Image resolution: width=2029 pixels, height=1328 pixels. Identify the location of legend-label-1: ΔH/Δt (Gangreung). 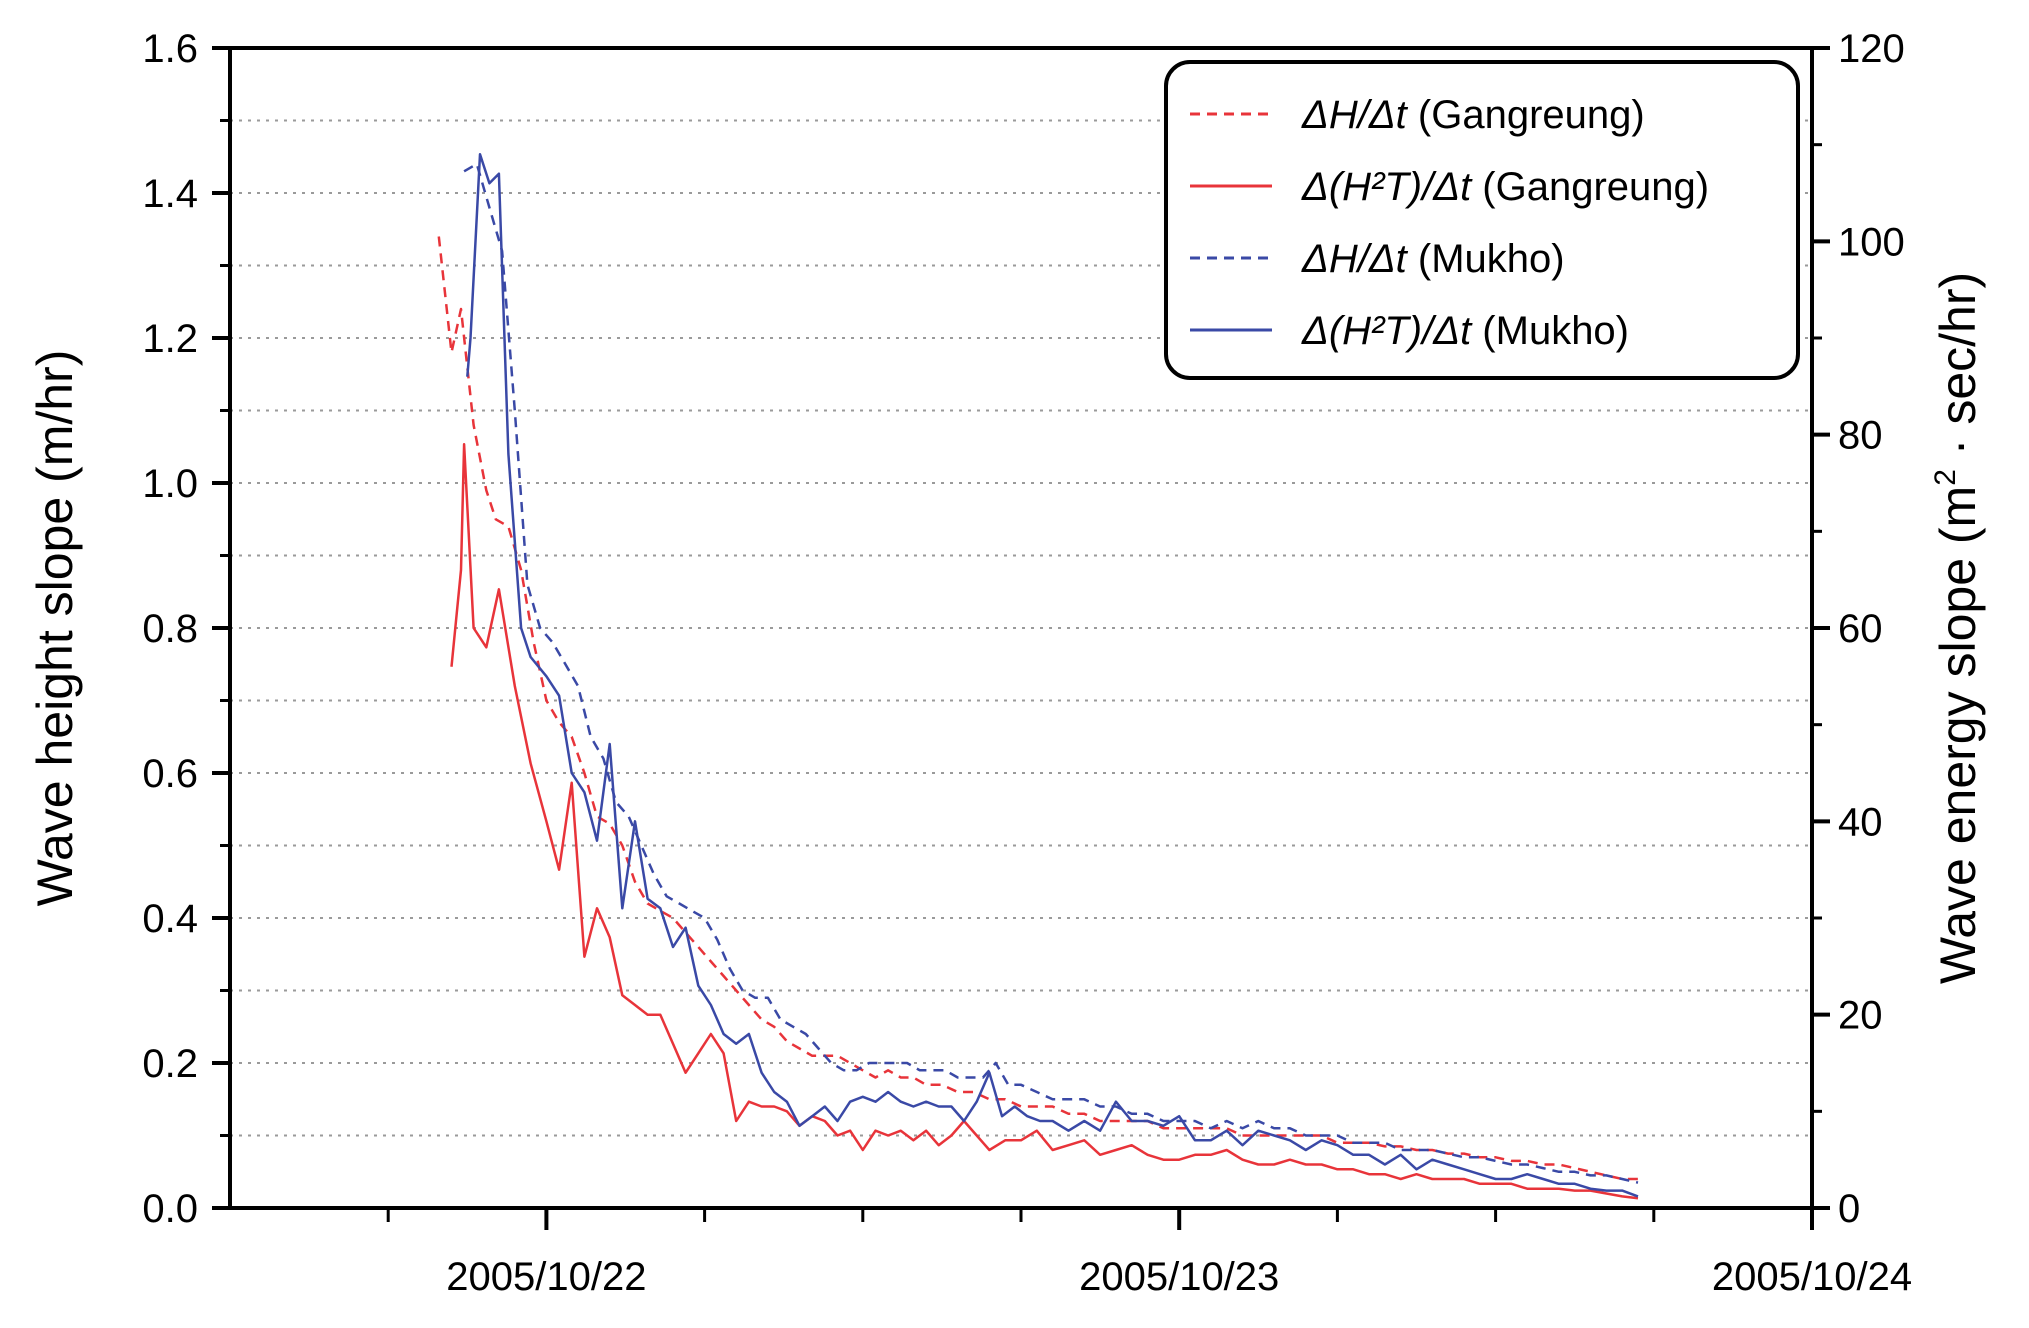
(1473, 115).